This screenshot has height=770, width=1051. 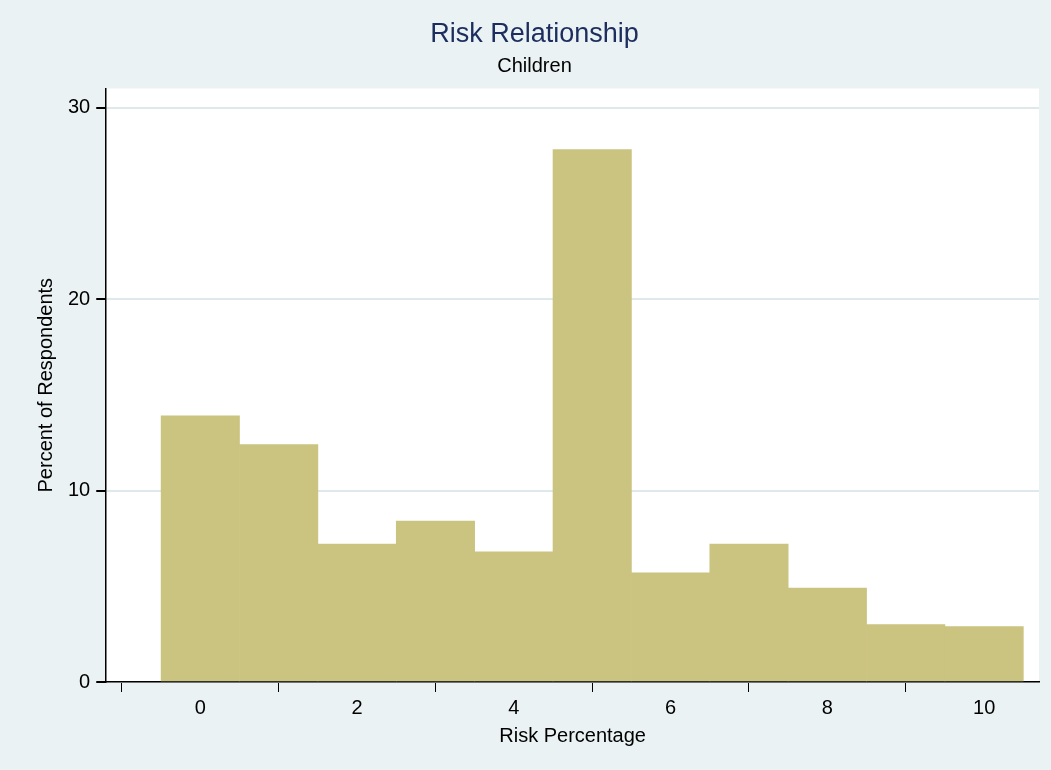 What do you see at coordinates (357, 706) in the screenshot?
I see `x-tick-label: 2` at bounding box center [357, 706].